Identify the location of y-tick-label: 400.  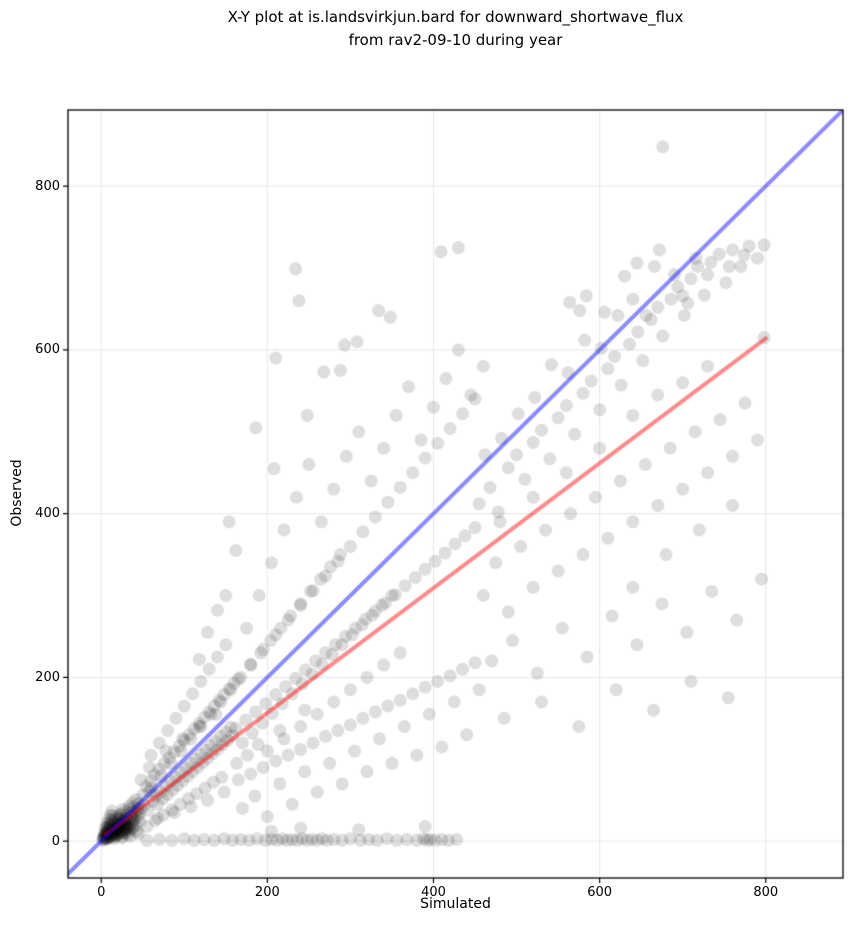
(47, 514).